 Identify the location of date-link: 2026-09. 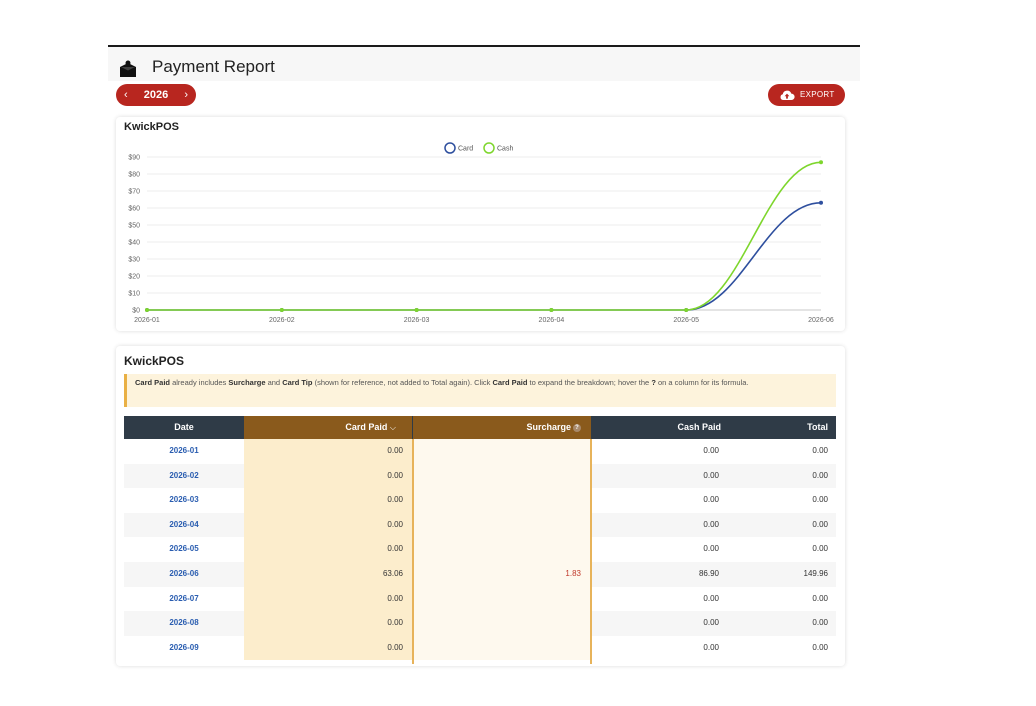
(184, 647).